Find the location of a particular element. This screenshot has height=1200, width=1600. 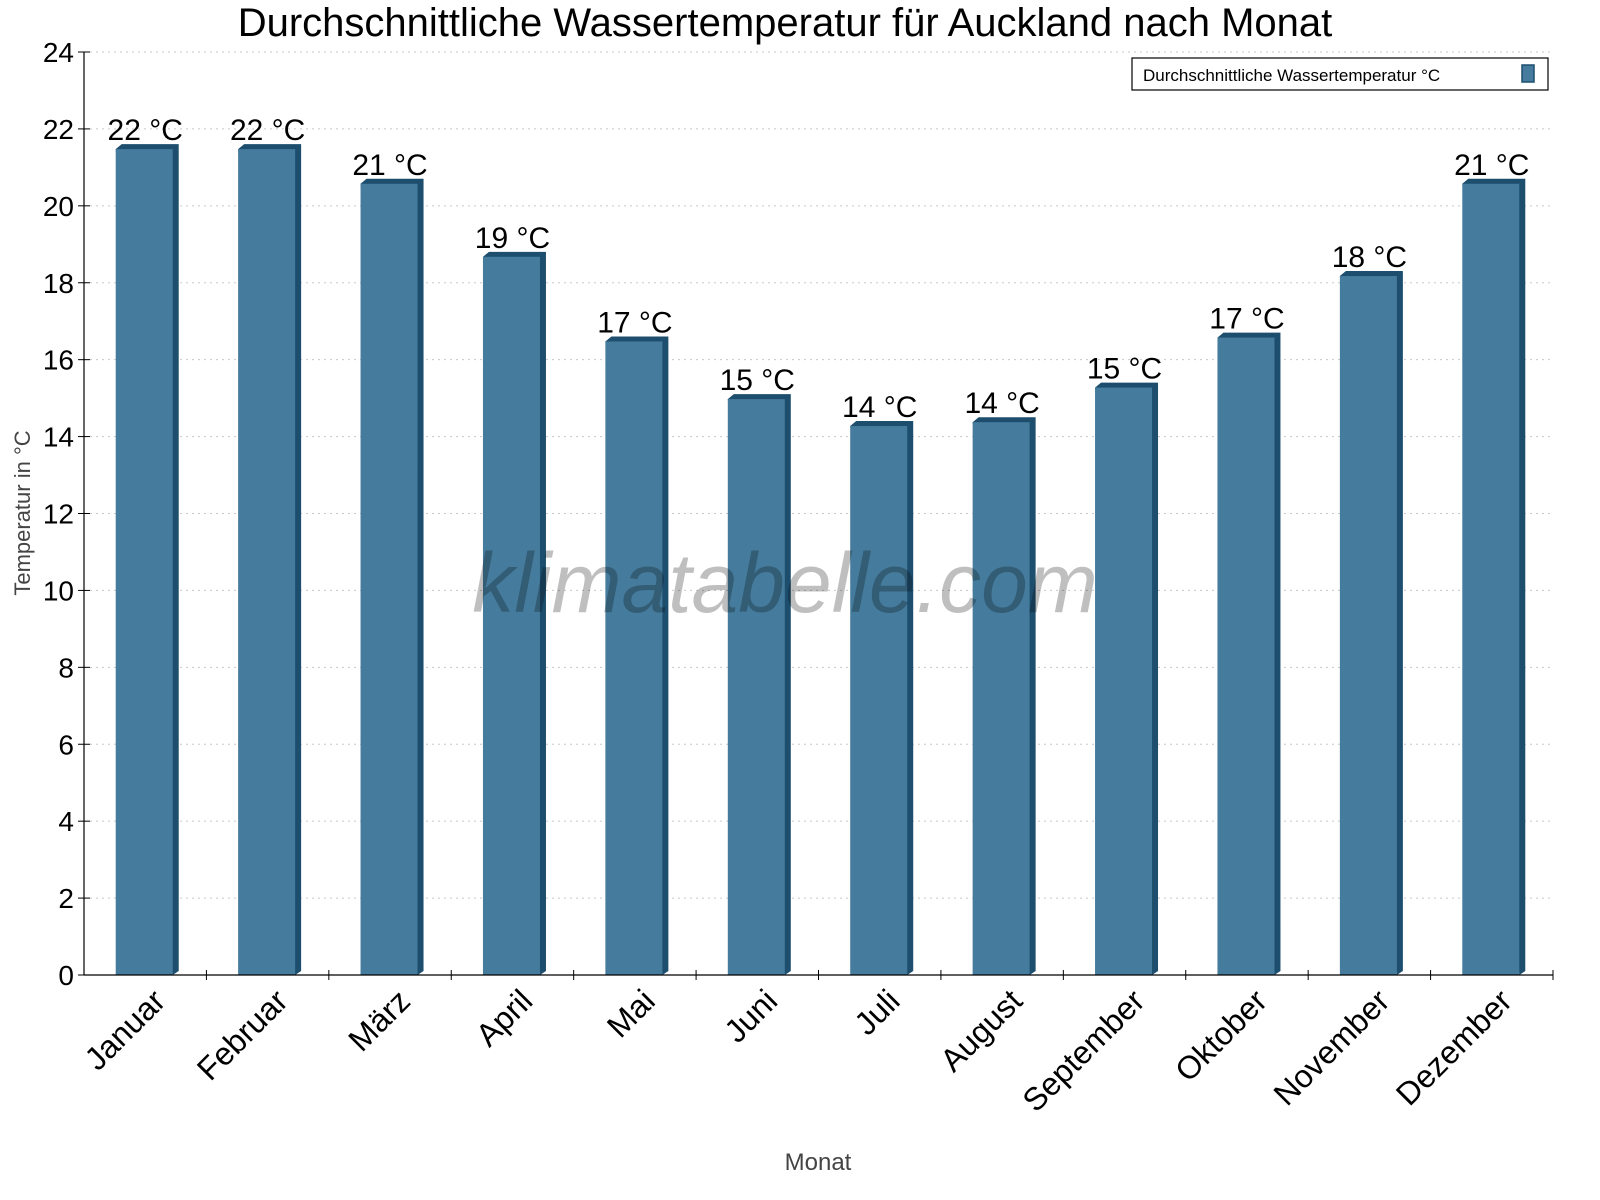

x-tick-label: März is located at coordinates (379, 1020).